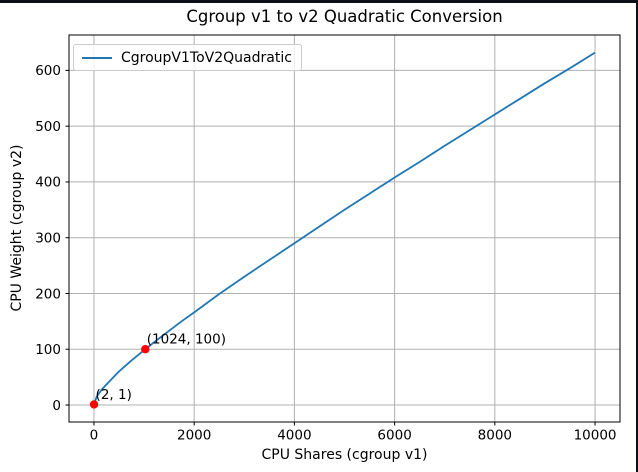 This screenshot has width=638, height=472. Describe the element at coordinates (319, 1) in the screenshot. I see `window-top-edge` at that location.